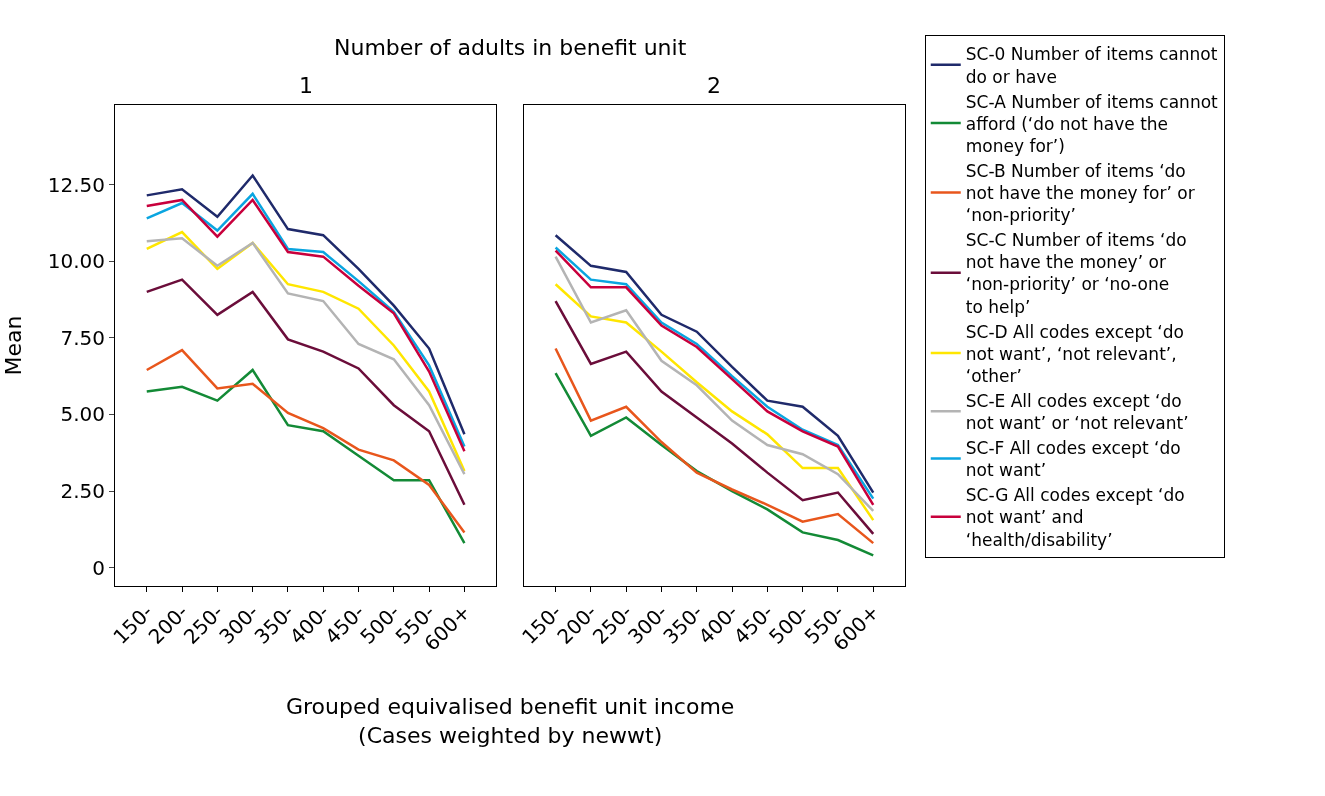  Describe the element at coordinates (1092, 123) in the screenshot. I see `legend-label: SC-A Number of items cannot afford (‘do not have the money for’)` at that location.